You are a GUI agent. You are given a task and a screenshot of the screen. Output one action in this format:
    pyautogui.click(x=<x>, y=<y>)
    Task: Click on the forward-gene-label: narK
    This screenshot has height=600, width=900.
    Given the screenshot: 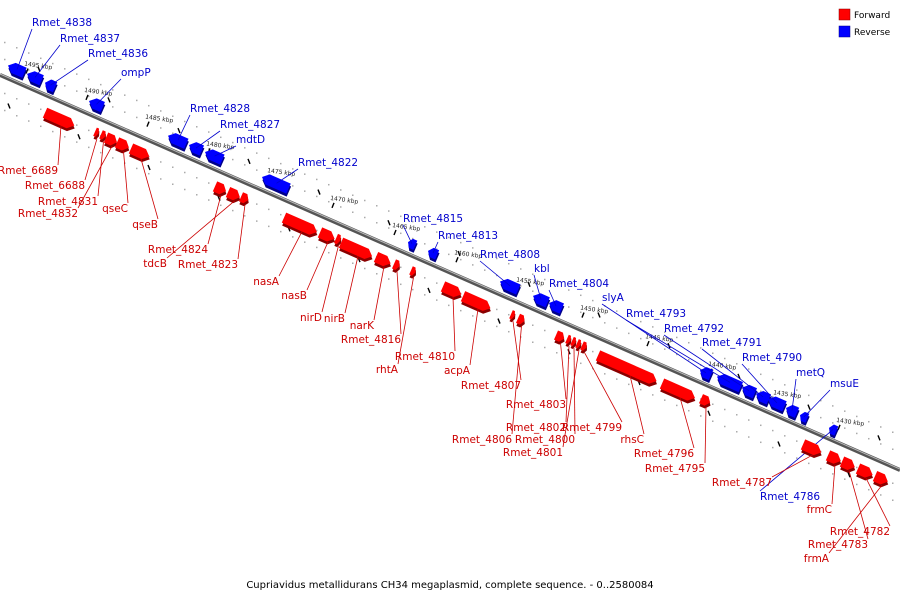 What is the action you would take?
    pyautogui.click(x=367, y=299)
    